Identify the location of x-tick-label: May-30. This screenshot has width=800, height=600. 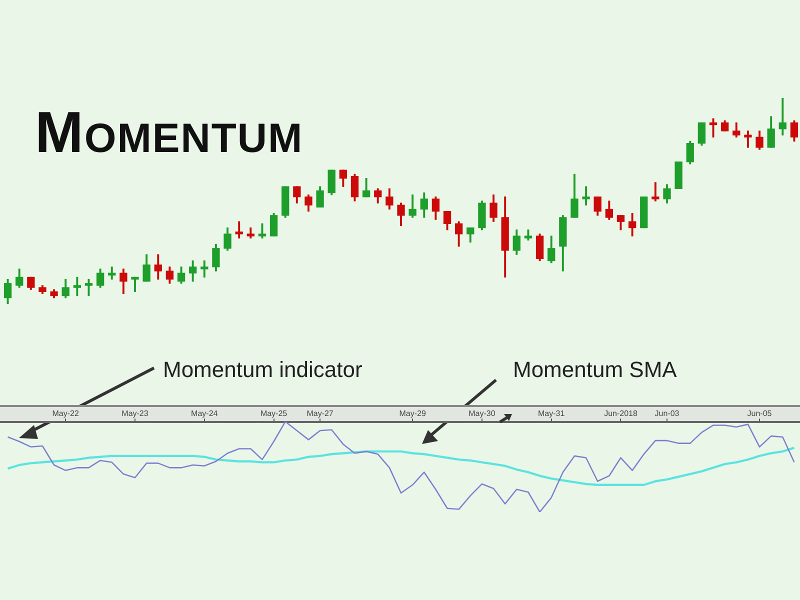
(482, 413).